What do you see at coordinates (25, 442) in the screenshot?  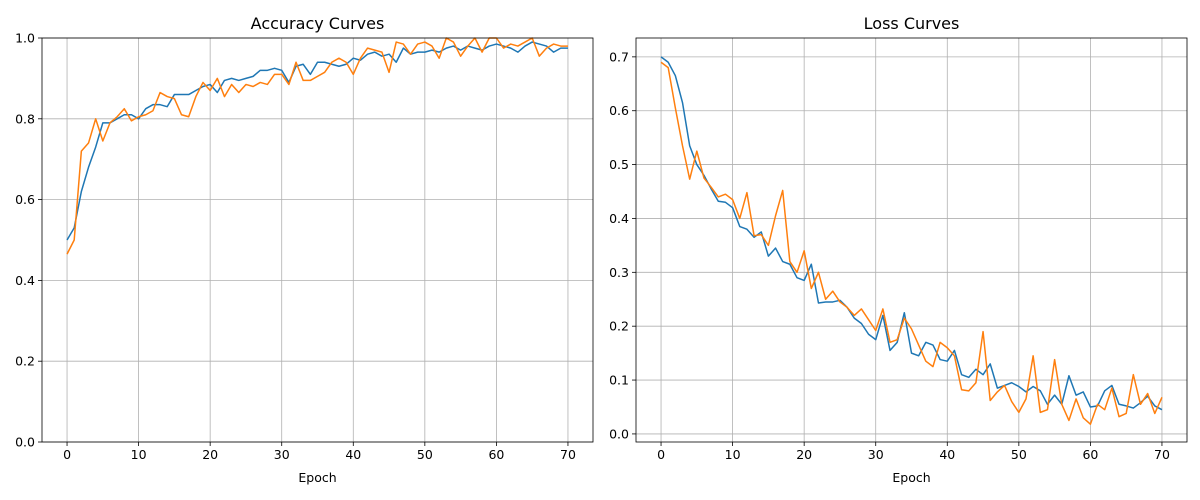 I see `accuracy-ytick-label-0: 0.0` at bounding box center [25, 442].